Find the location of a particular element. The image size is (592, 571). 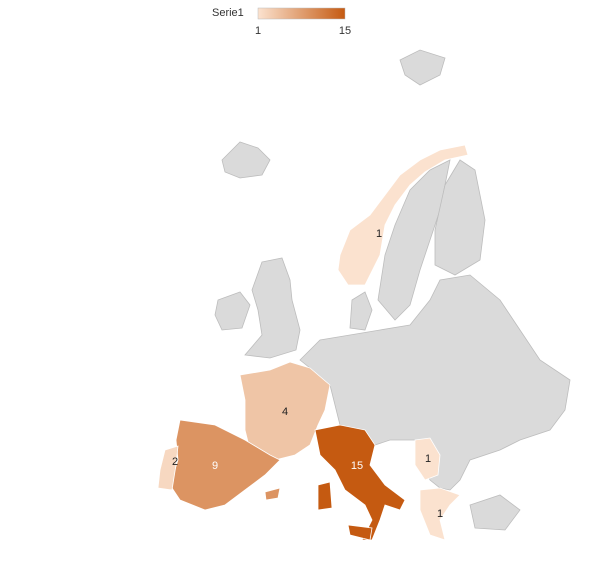

value-label: 15 is located at coordinates (357, 466).